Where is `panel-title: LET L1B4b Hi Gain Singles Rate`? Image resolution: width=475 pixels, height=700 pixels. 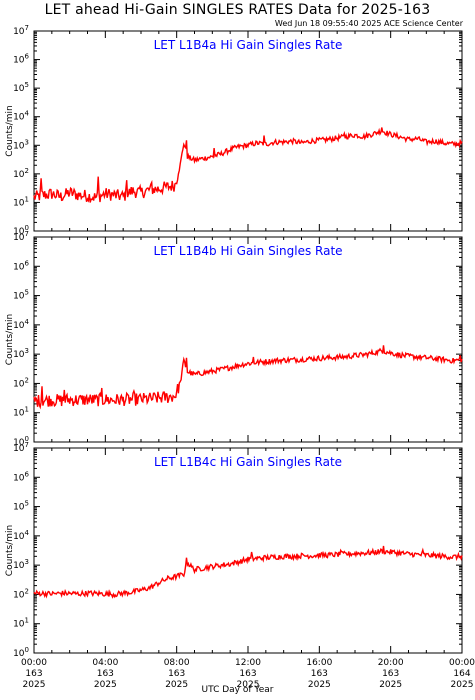 panel-title: LET L1B4b Hi Gain Singles Rate is located at coordinates (247, 251).